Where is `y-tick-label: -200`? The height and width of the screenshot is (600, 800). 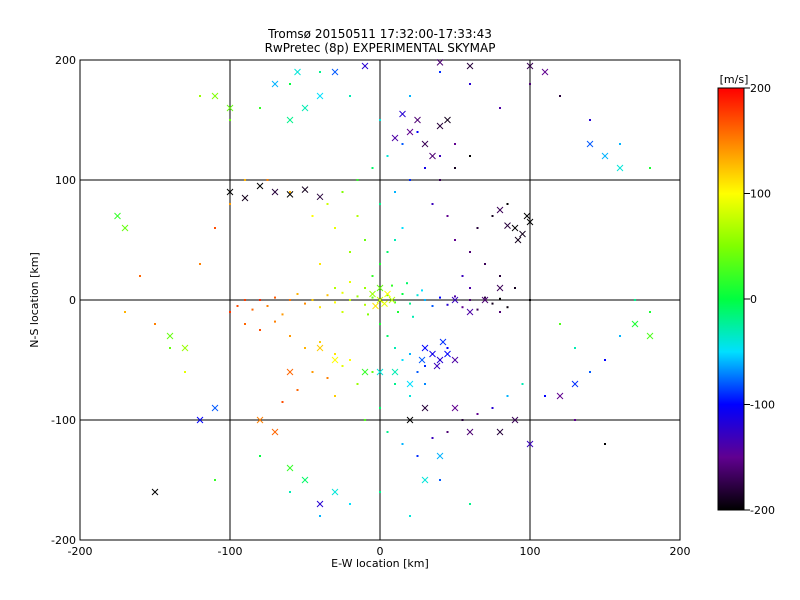
y-tick-label: -200 is located at coordinates (63, 540).